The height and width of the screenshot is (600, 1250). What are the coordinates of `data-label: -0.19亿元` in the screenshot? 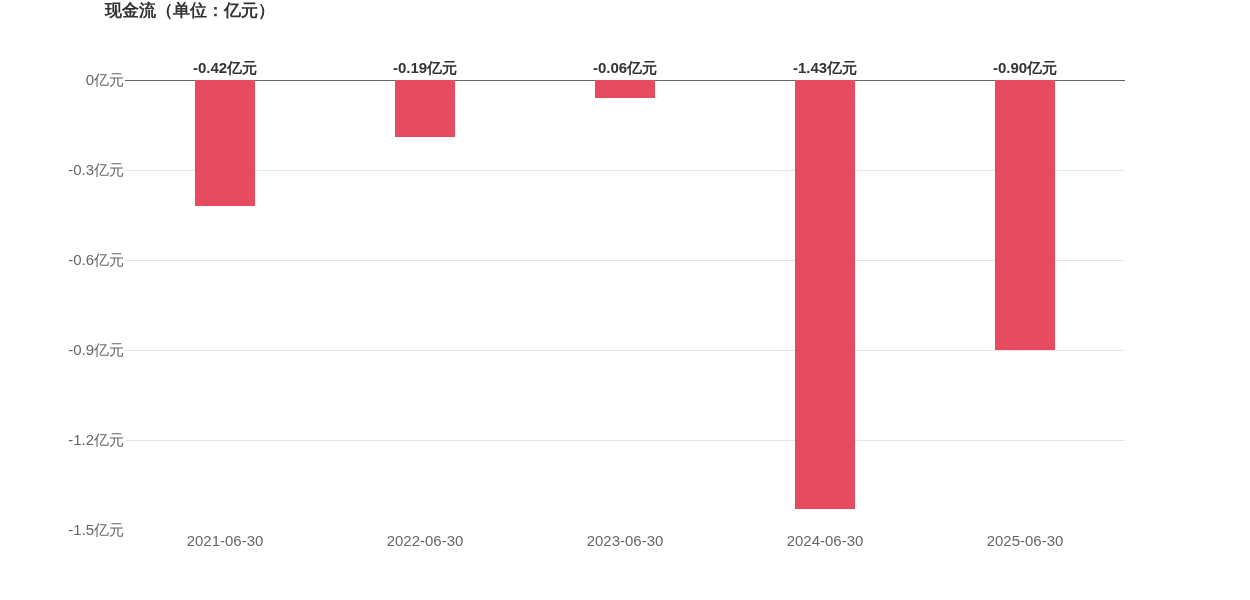 It's located at (425, 67).